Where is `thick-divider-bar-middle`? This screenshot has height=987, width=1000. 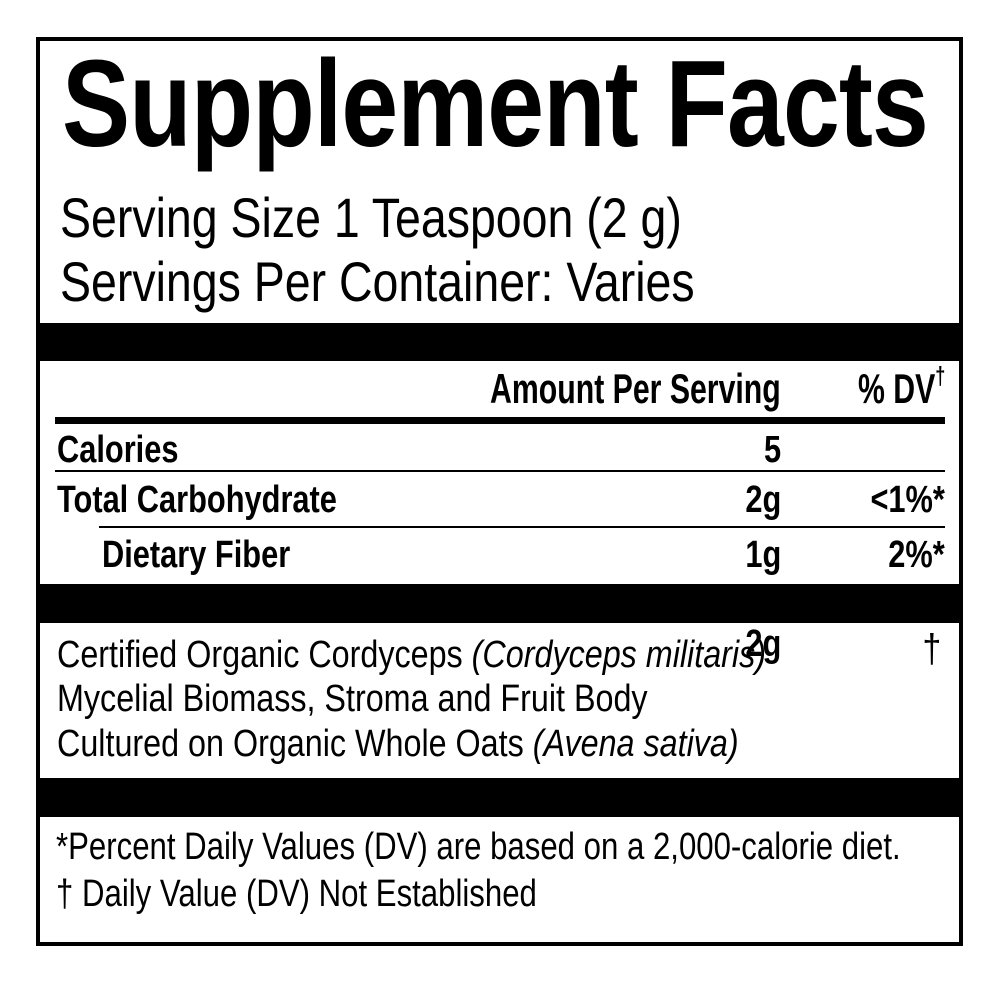 thick-divider-bar-middle is located at coordinates (499, 603).